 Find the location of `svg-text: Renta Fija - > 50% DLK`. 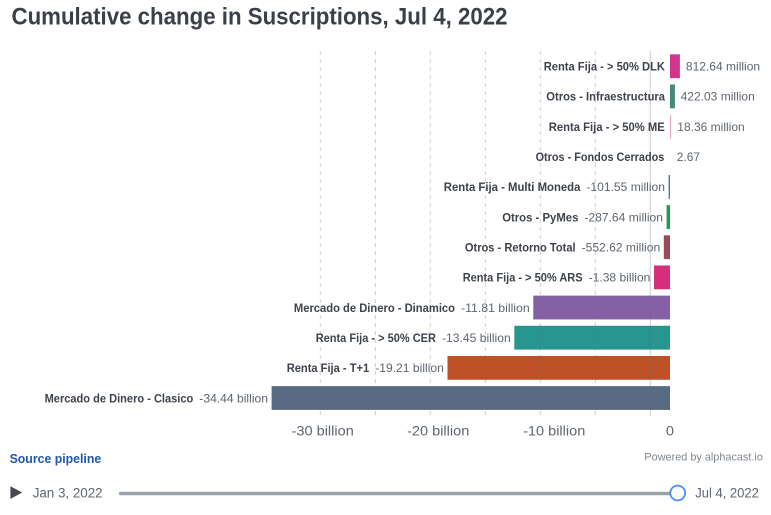

svg-text: Renta Fija - > 50% DLK is located at coordinates (605, 67).